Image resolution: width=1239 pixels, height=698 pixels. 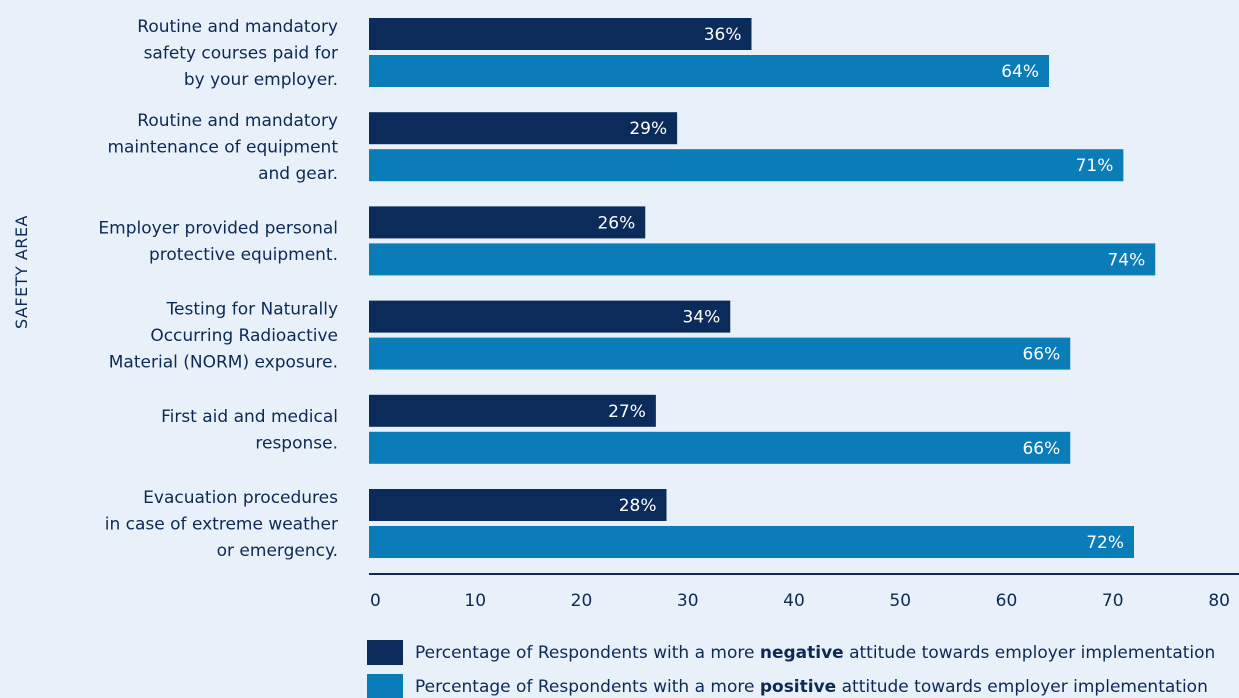 I want to click on category-label-line: protective equipment., so click(x=243, y=255).